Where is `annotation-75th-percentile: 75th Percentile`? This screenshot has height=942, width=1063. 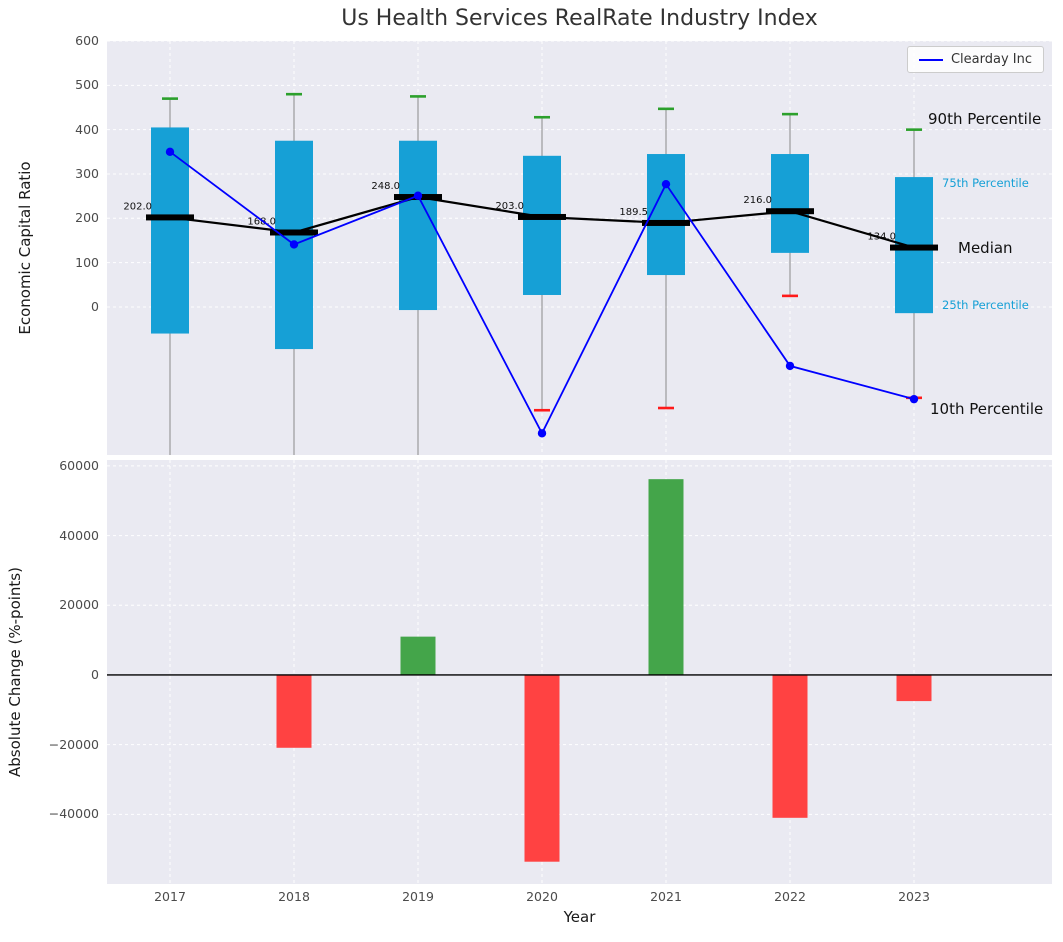 annotation-75th-percentile: 75th Percentile is located at coordinates (985, 183).